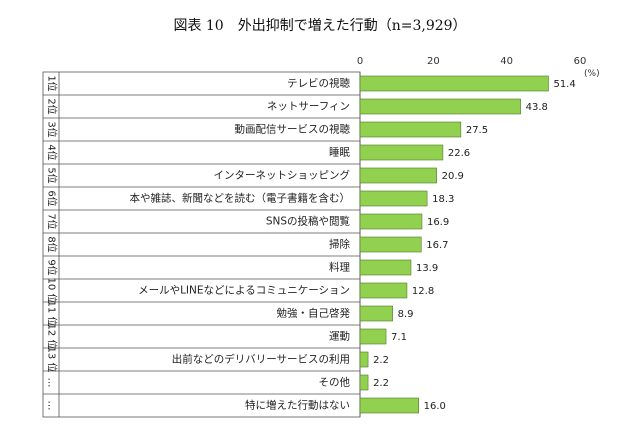  I want to click on value-label-15: 16.0, so click(435, 406).